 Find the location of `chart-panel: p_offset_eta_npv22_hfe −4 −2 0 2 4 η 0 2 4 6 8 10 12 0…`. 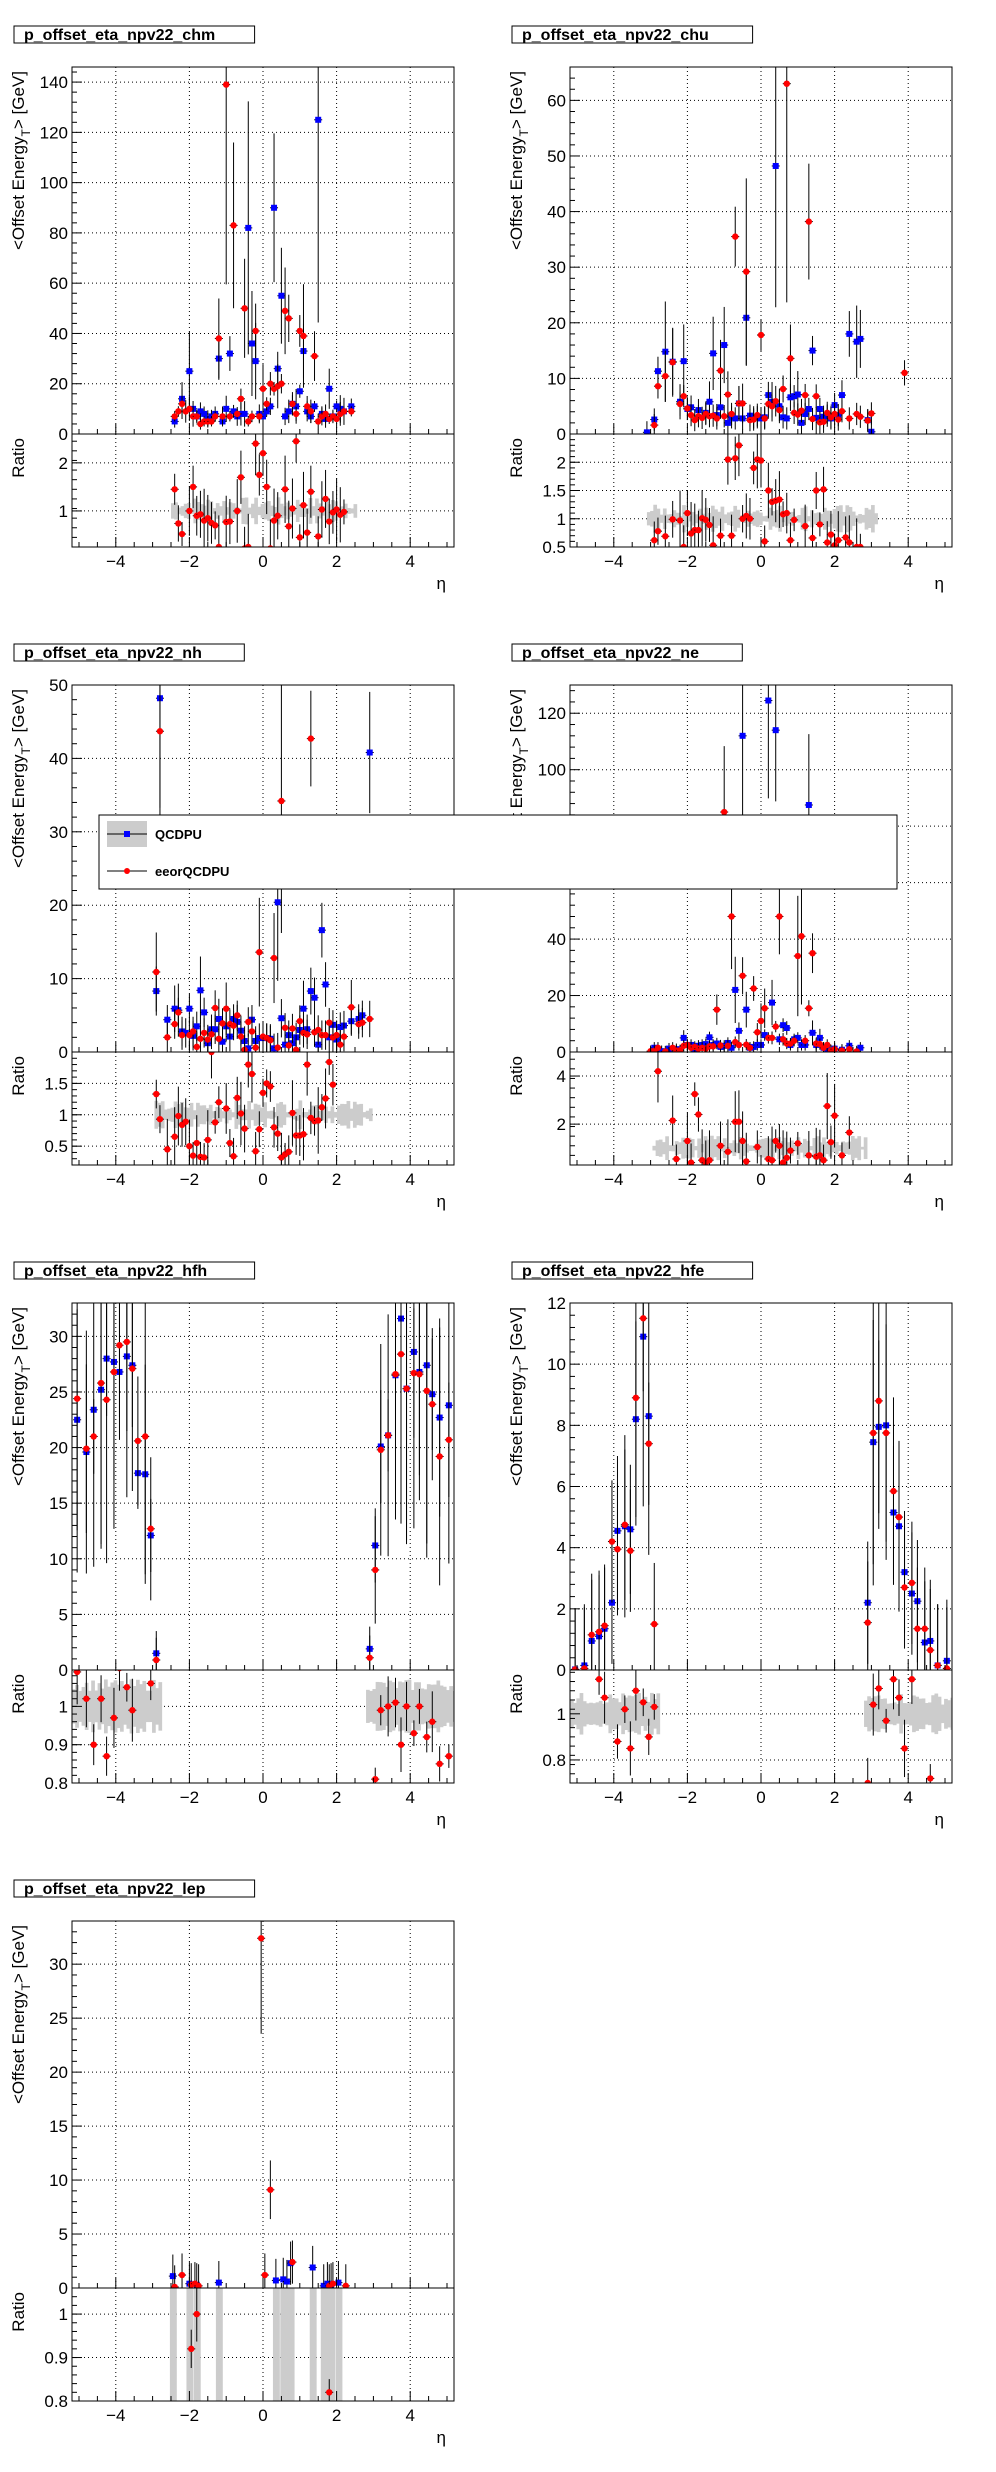

chart-panel: p_offset_eta_npv22_hfe −4 −2 0 2 4 η 0 2 4 6 8 10 12 0… is located at coordinates (730, 1545).